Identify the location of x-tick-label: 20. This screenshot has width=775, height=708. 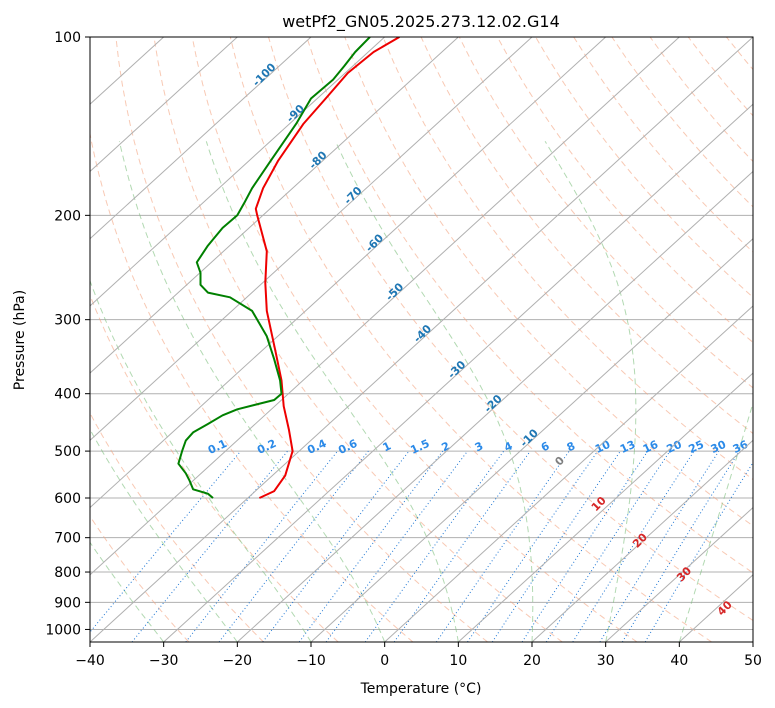
(532, 661).